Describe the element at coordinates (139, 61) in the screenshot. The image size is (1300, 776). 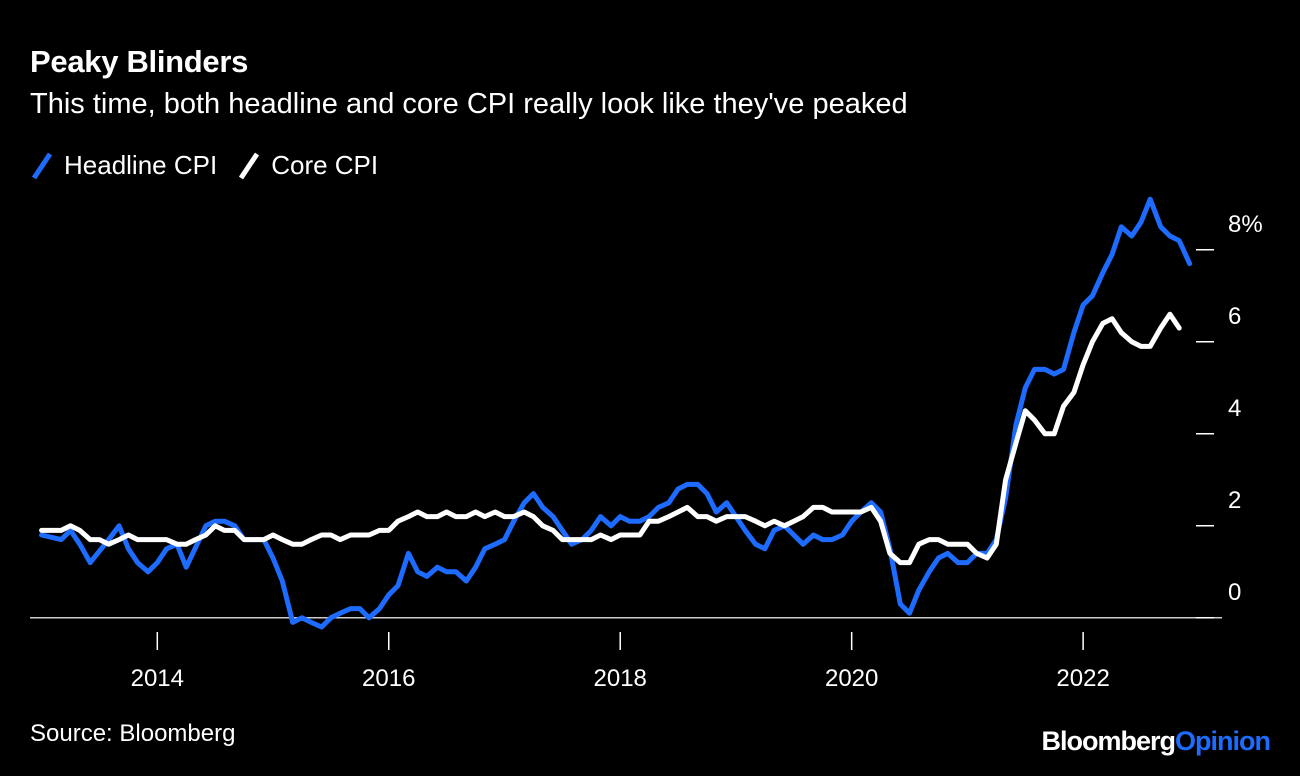
I see `chart-title: Peaky Blinders` at that location.